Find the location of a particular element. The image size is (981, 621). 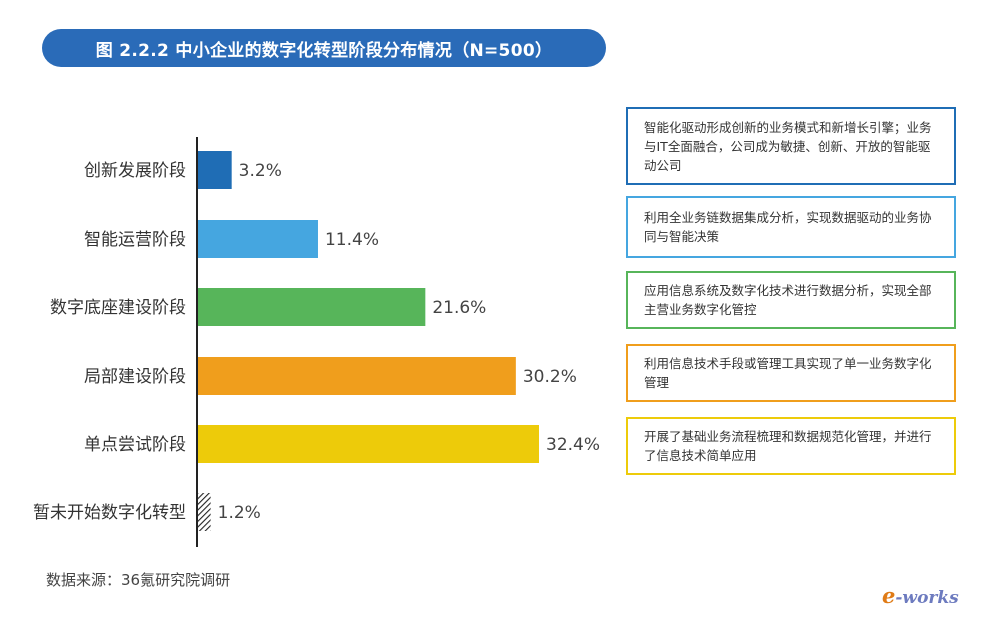

stage-description-text: 利用全业务链数据集成分析，实现数据驱动的业务协同与智能决策 is located at coordinates (788, 227).